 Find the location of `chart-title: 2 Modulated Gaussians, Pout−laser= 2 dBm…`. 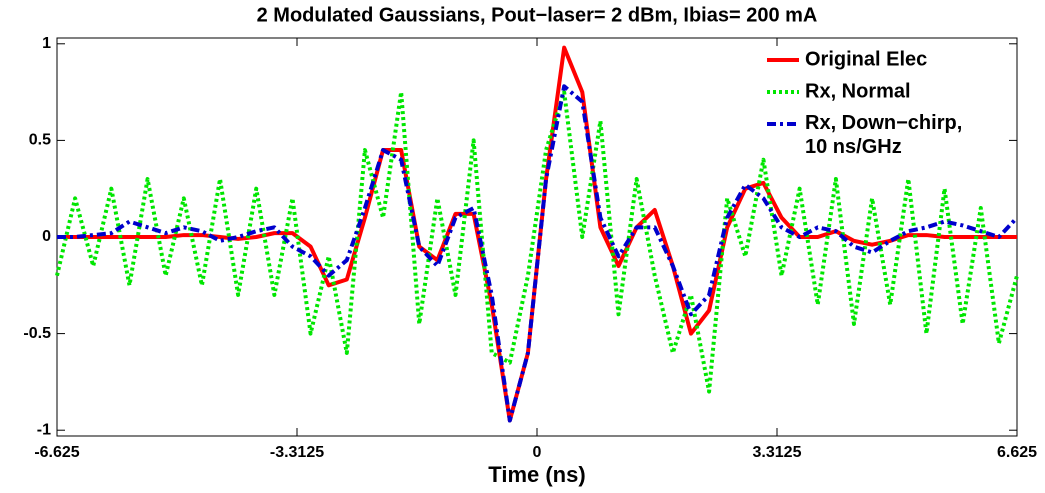

chart-title: 2 Modulated Gaussians, Pout−laser= 2 dBm… is located at coordinates (537, 15).